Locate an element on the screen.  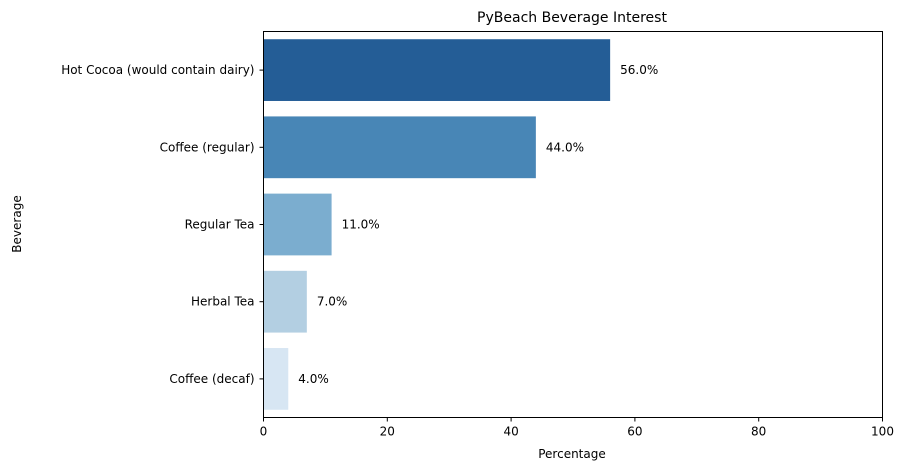
x-tick-label: 80 is located at coordinates (758, 432).